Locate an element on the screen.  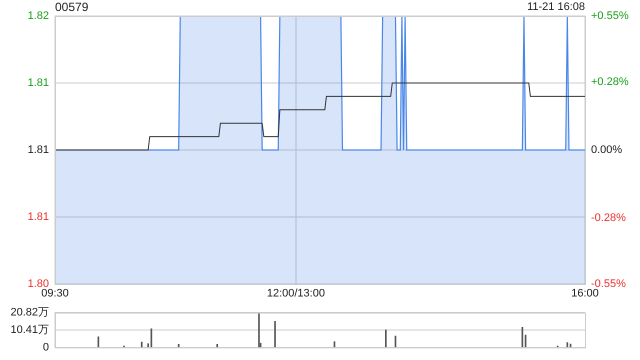
x-tick-label: 12:00/13:00 is located at coordinates (295, 294).